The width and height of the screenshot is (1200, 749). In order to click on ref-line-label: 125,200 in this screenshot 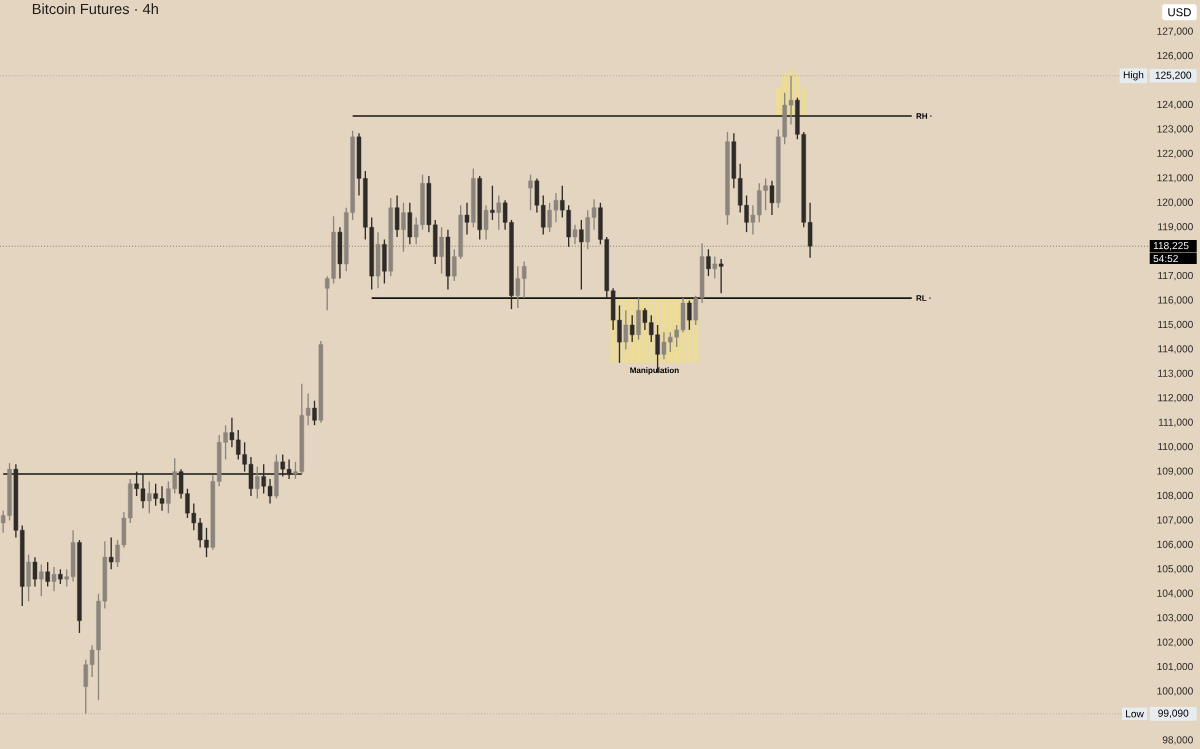, I will do `click(1173, 75)`.